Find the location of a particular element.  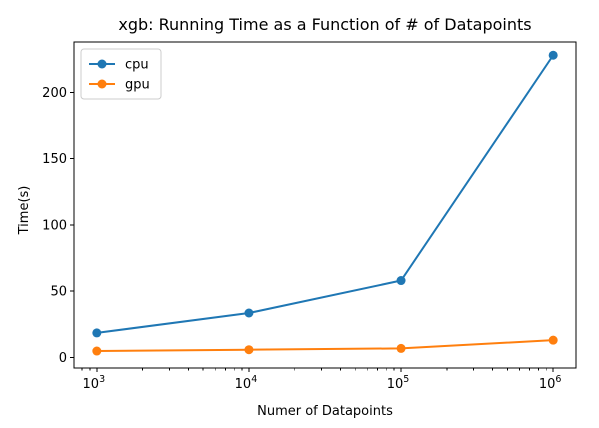

x-tick-label: 10⁴ is located at coordinates (246, 383).